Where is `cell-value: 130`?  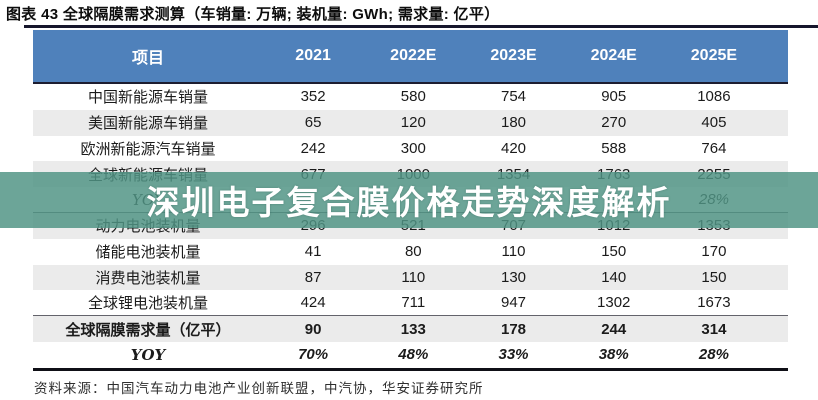 cell-value: 130 is located at coordinates (513, 277).